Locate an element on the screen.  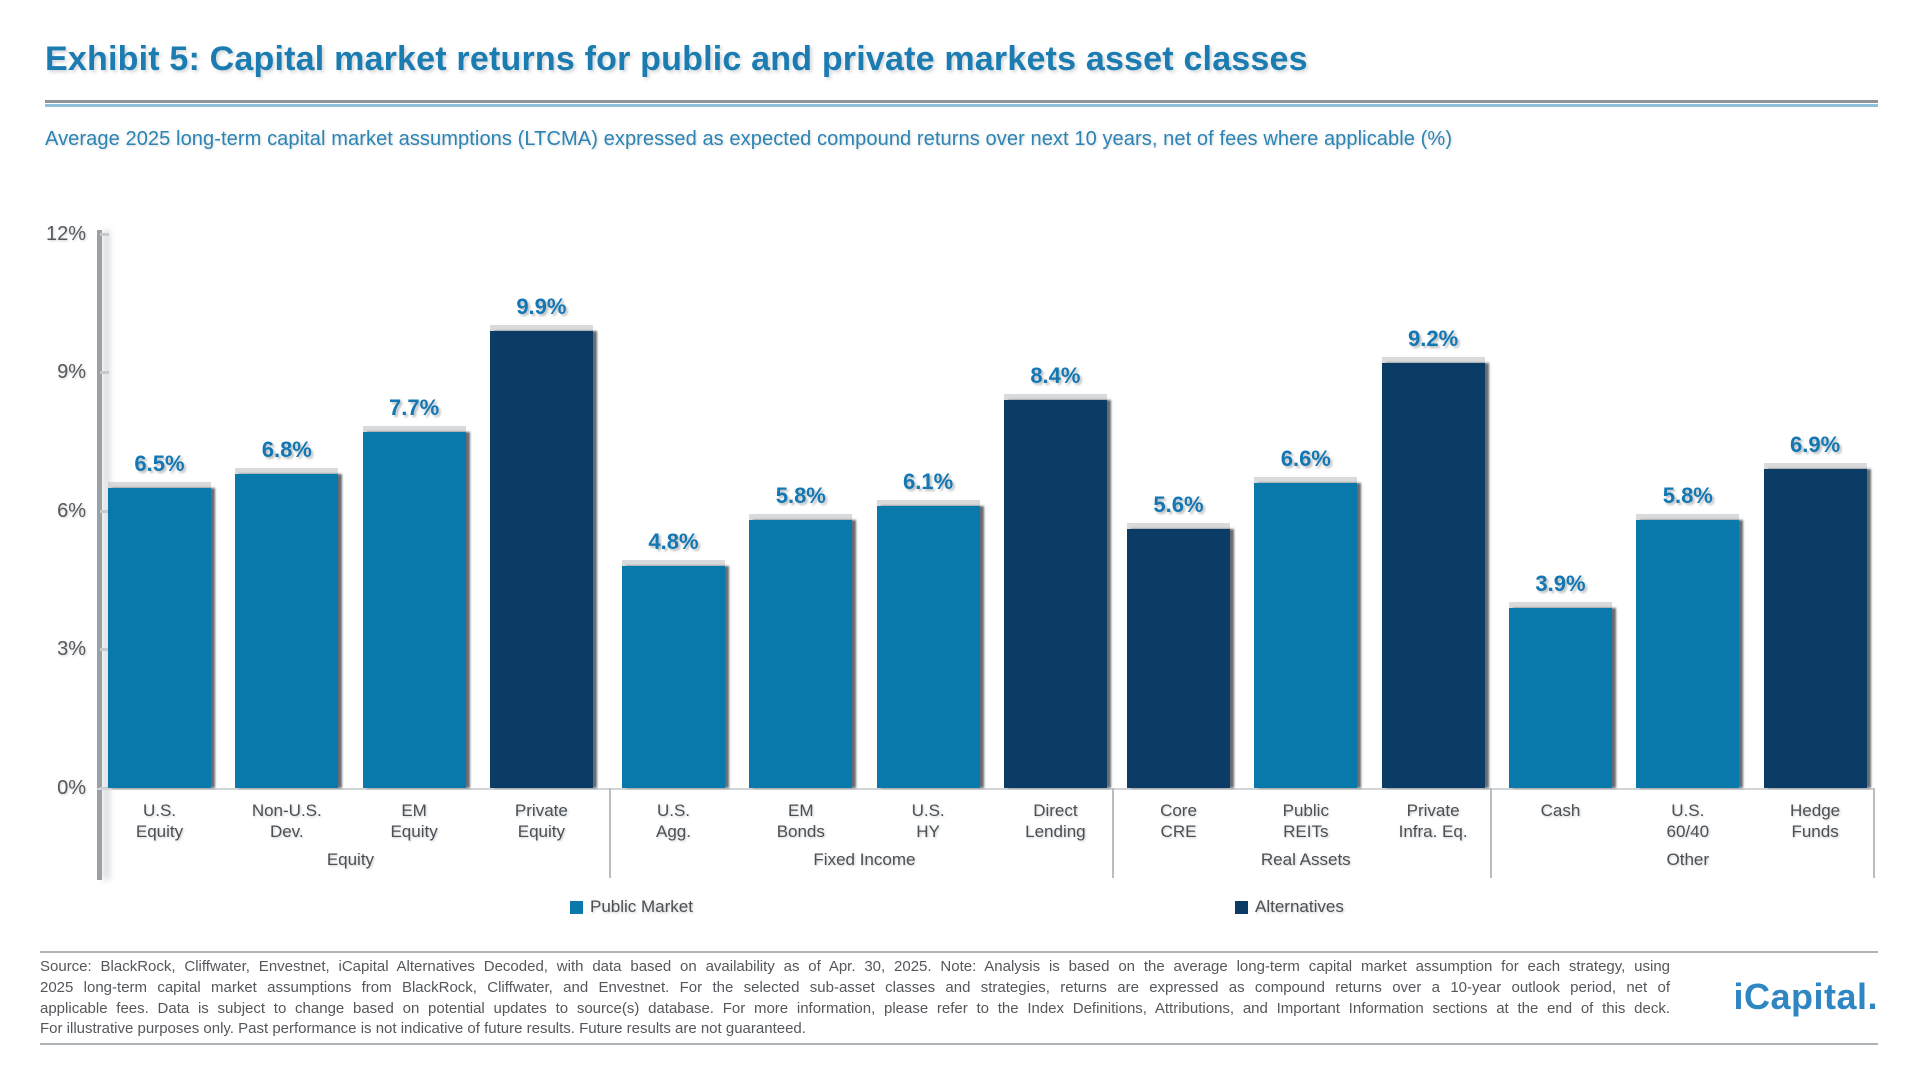
category-label-u-s-equity: U.S. Equity is located at coordinates (160, 821).